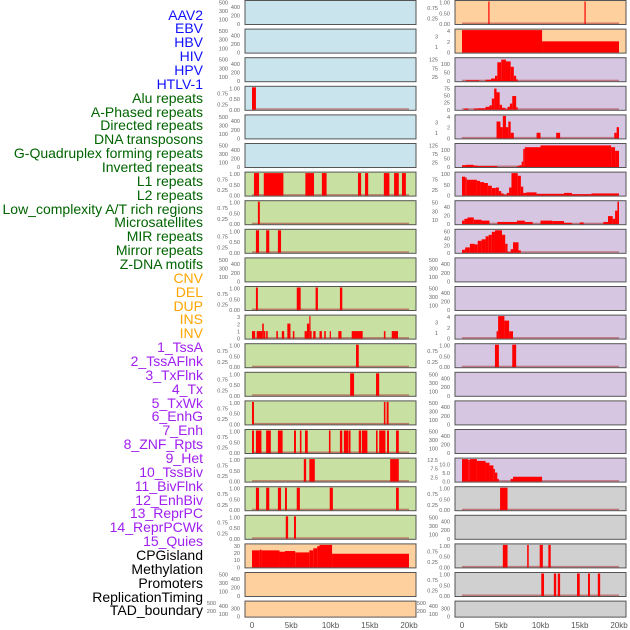 The height and width of the screenshot is (630, 630). I want to click on track-label: 11_BivFlnk, so click(168, 485).